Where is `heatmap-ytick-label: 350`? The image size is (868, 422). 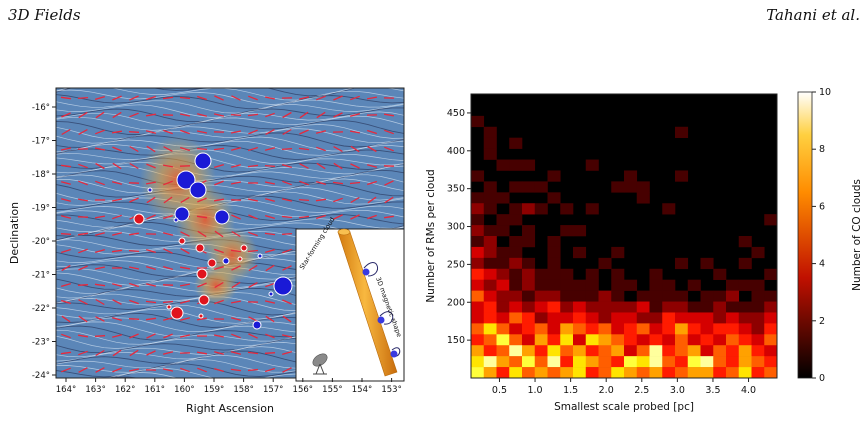
heatmap-ytick-label: 350 is located at coordinates (456, 189).